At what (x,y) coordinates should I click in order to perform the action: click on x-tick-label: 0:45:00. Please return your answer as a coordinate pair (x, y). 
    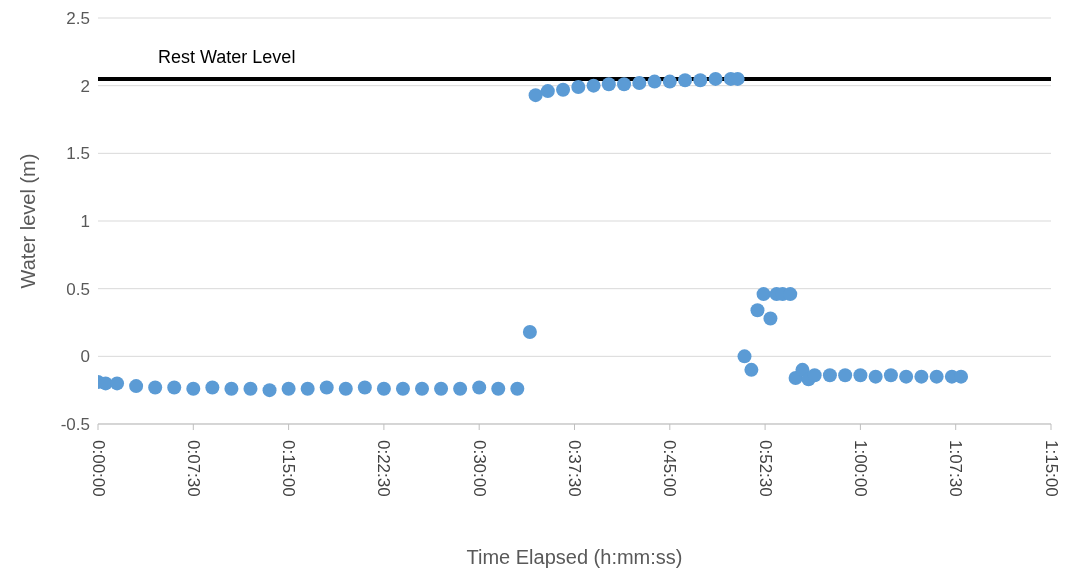
    Looking at the image, I should click on (670, 468).